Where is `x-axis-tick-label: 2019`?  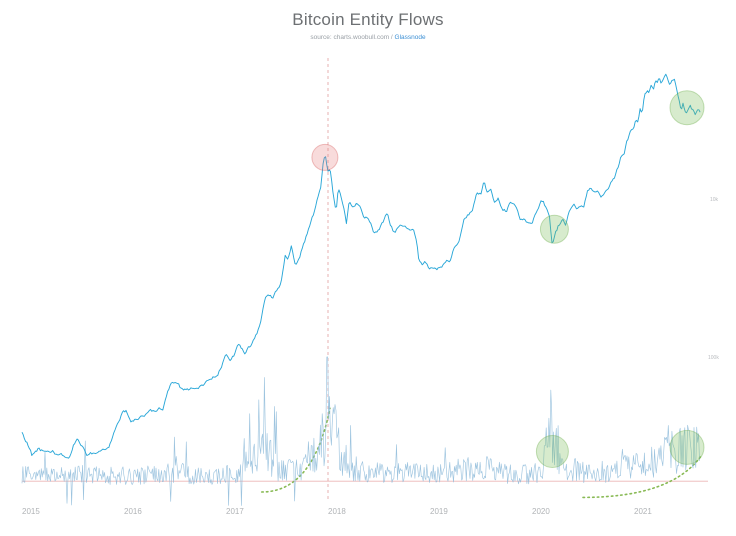 x-axis-tick-label: 2019 is located at coordinates (439, 511).